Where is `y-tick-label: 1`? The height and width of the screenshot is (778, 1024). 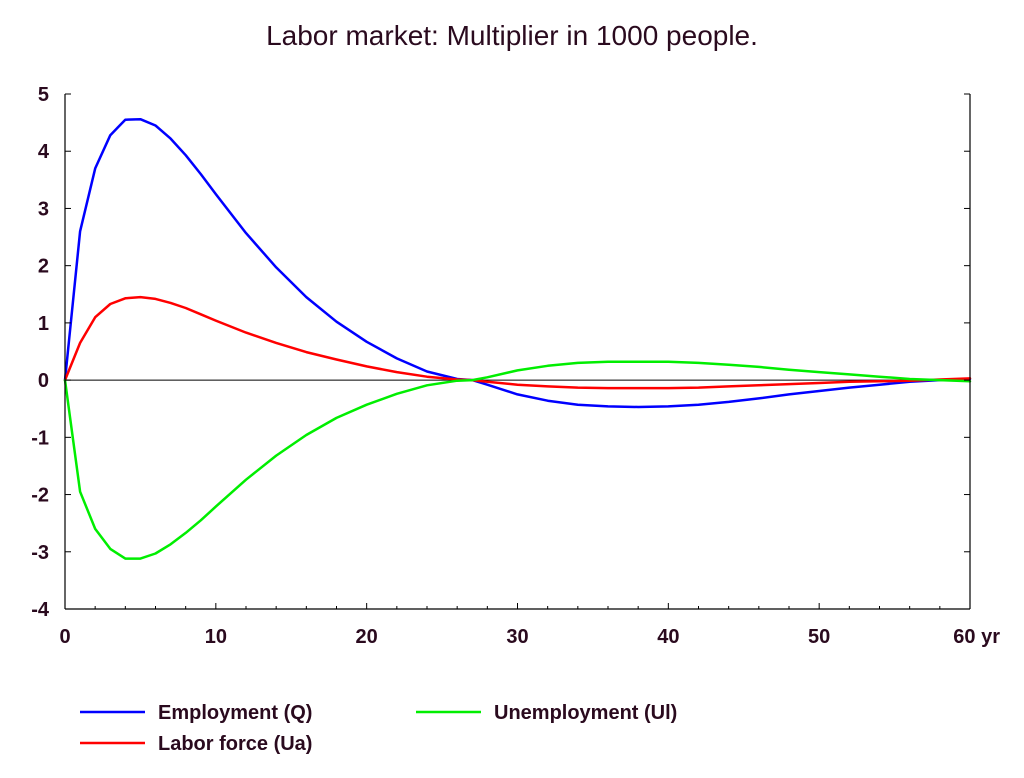 y-tick-label: 1 is located at coordinates (43, 324).